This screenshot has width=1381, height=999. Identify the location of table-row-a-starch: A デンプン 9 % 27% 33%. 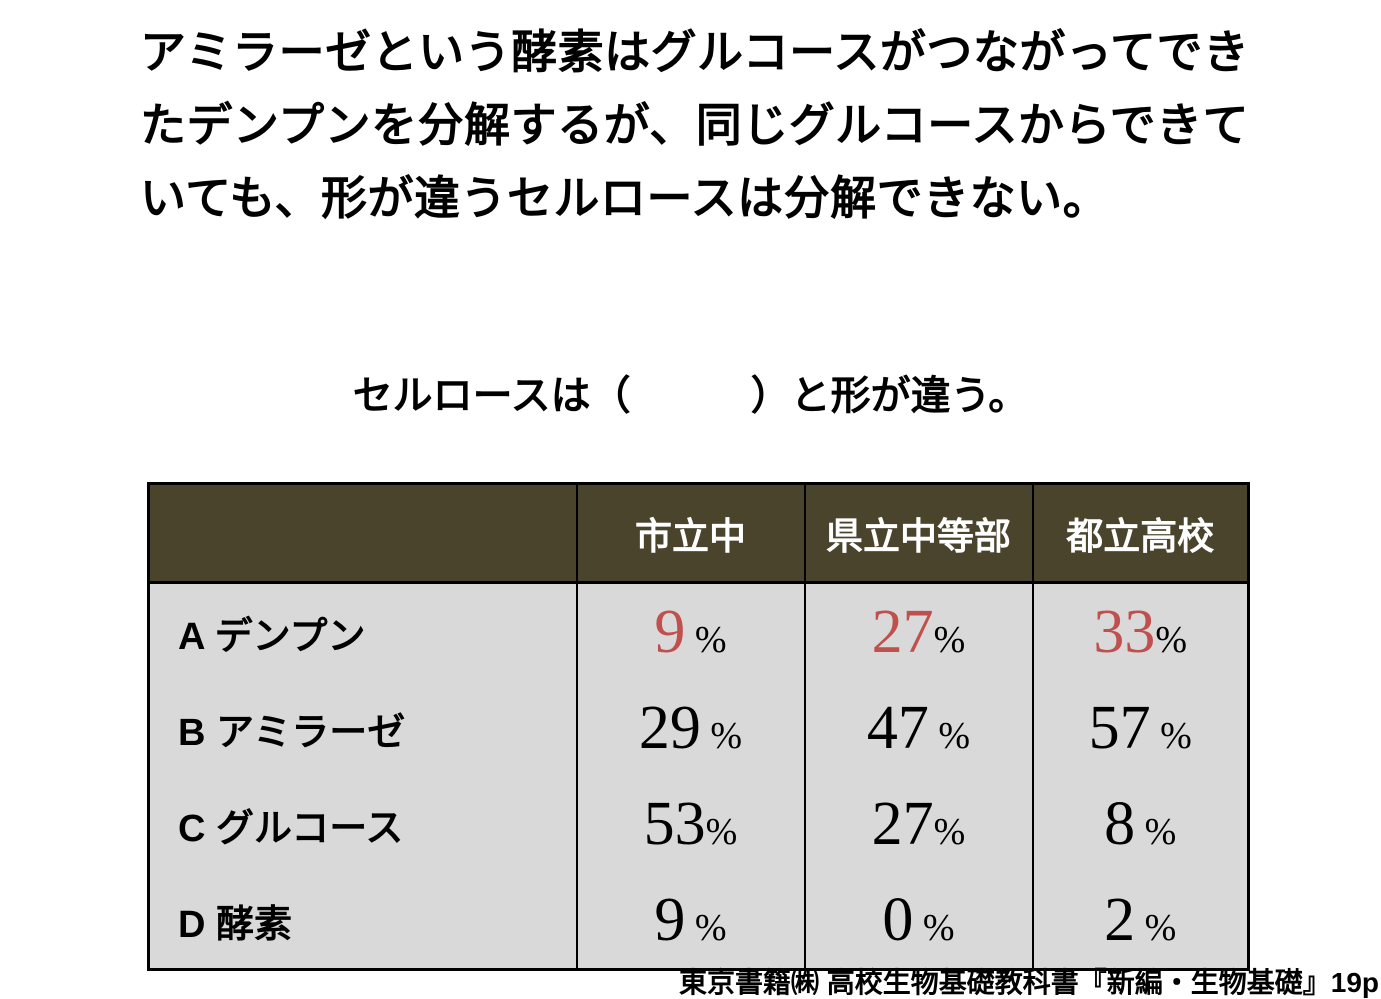
(698, 631).